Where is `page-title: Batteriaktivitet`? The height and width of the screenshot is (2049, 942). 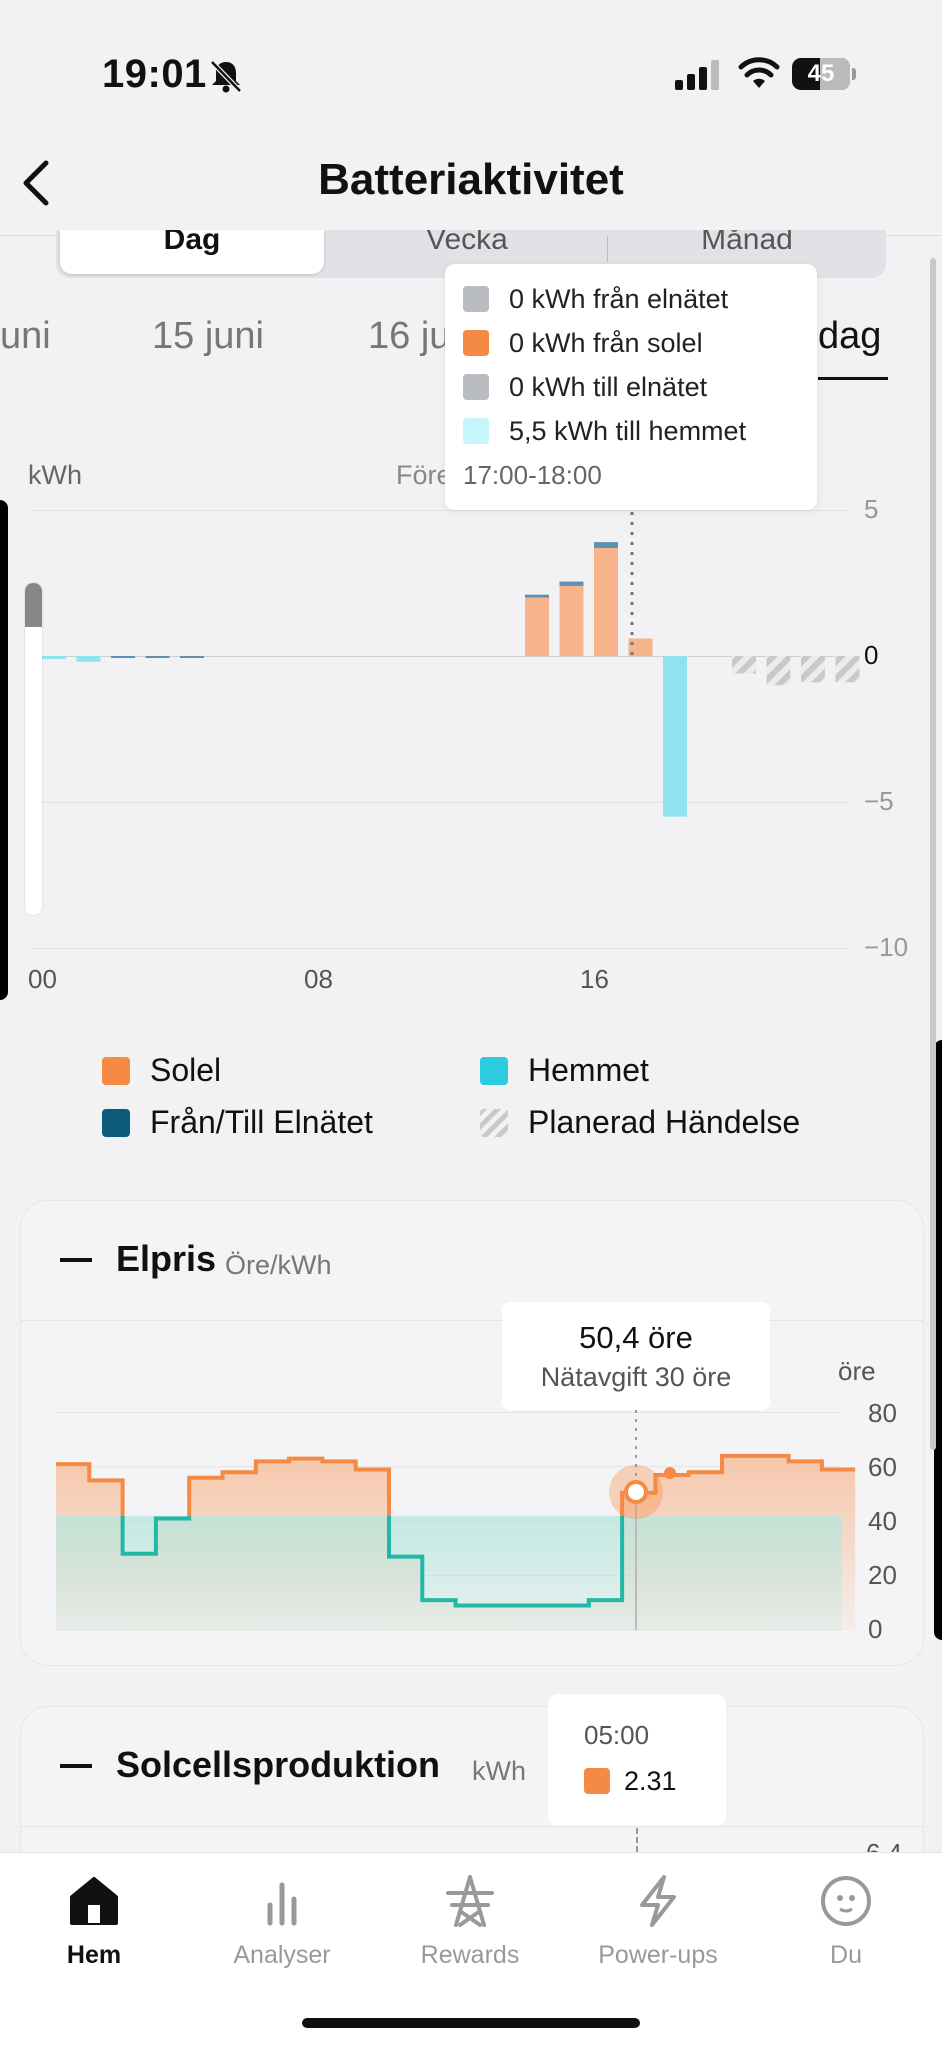
page-title: Batteriaktivitet is located at coordinates (471, 179).